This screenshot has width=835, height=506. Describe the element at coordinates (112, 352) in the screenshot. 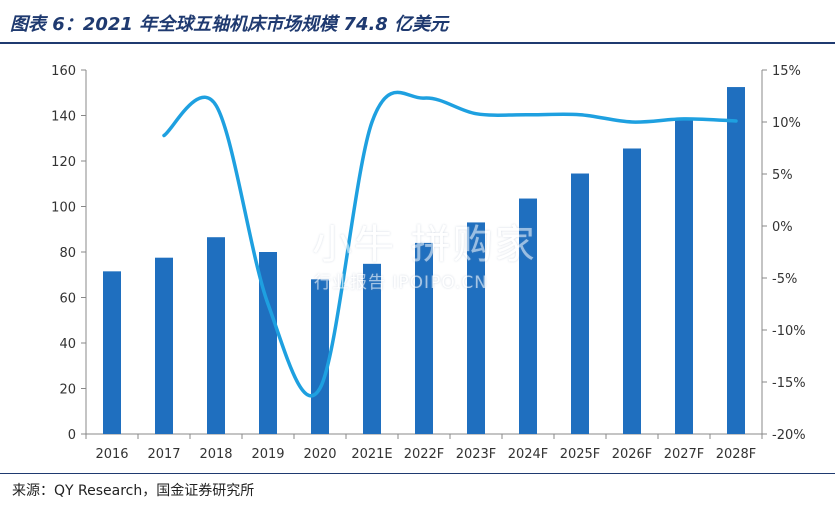

I see `bar-2016` at that location.